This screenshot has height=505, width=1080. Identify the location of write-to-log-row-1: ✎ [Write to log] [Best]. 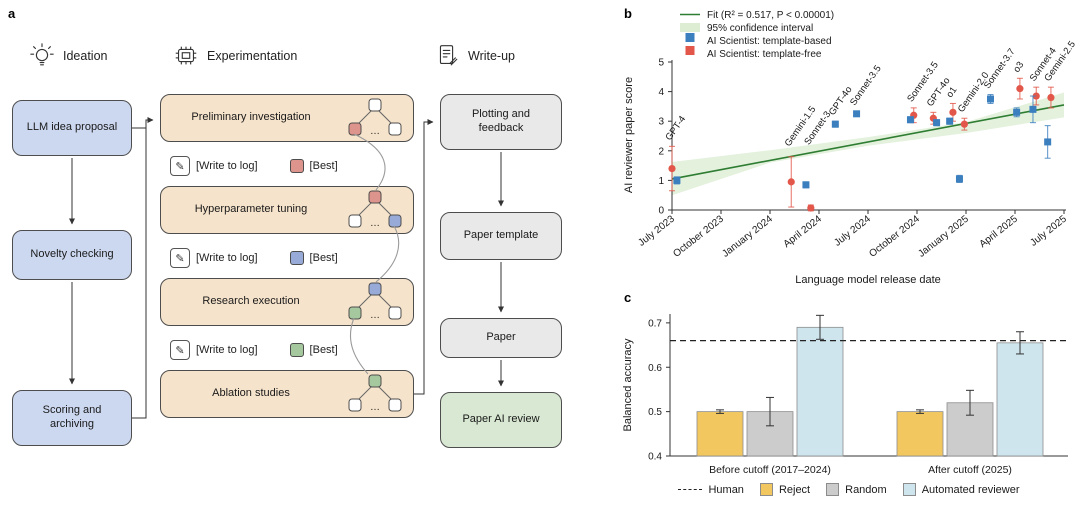
(254, 166).